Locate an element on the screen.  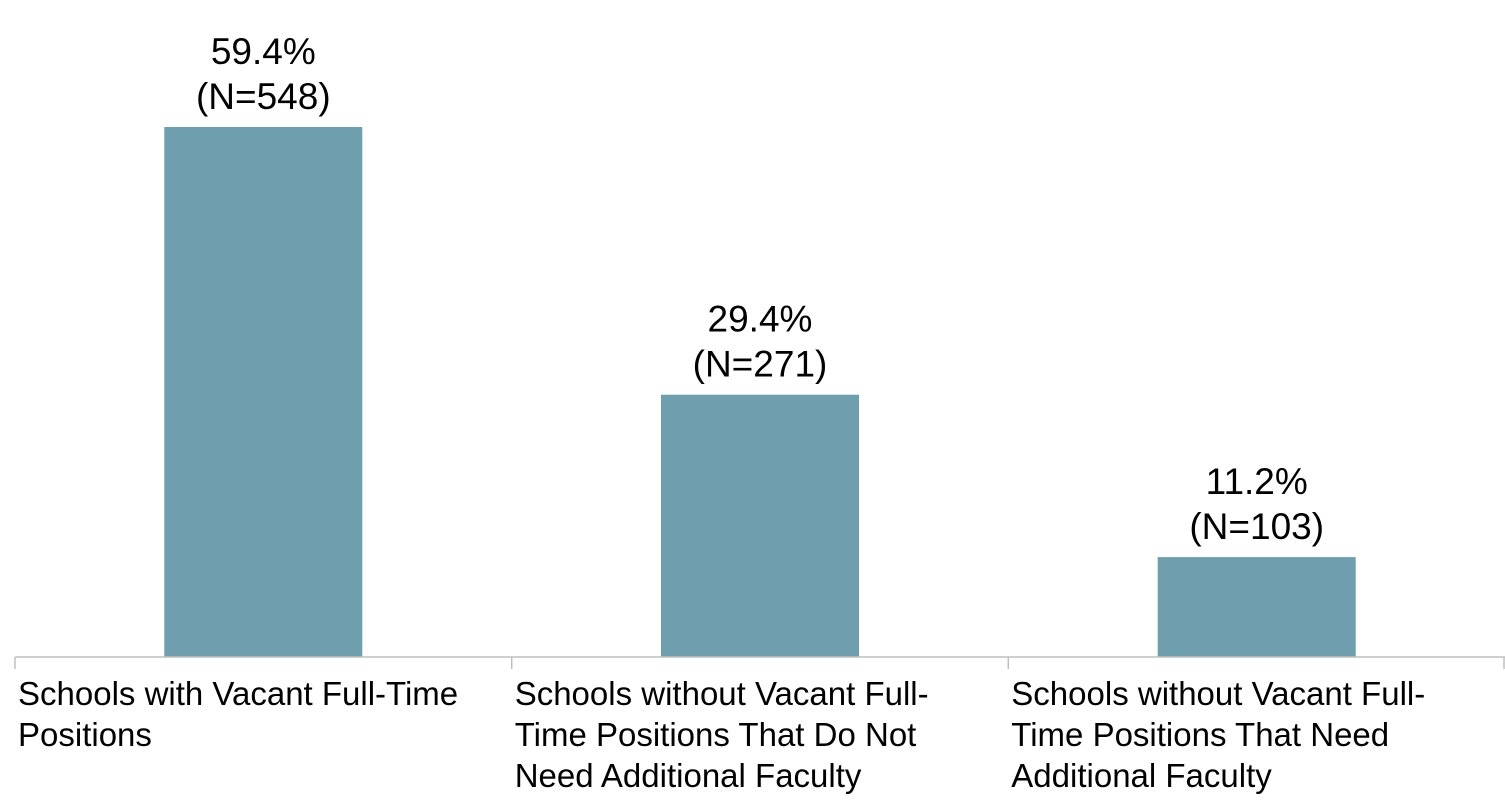
category-label-1-line-2: Positions is located at coordinates (85, 734).